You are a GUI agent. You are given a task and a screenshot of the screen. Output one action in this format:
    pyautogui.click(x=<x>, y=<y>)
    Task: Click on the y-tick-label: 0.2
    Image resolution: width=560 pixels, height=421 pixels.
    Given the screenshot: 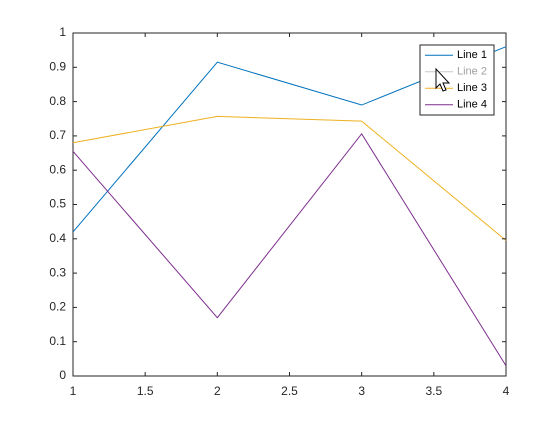 What is the action you would take?
    pyautogui.click(x=57, y=307)
    